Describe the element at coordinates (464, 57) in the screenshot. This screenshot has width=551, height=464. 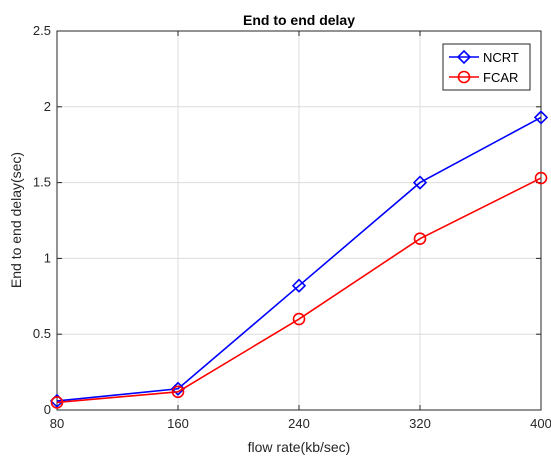
I see `legend-marker-ncrt` at that location.